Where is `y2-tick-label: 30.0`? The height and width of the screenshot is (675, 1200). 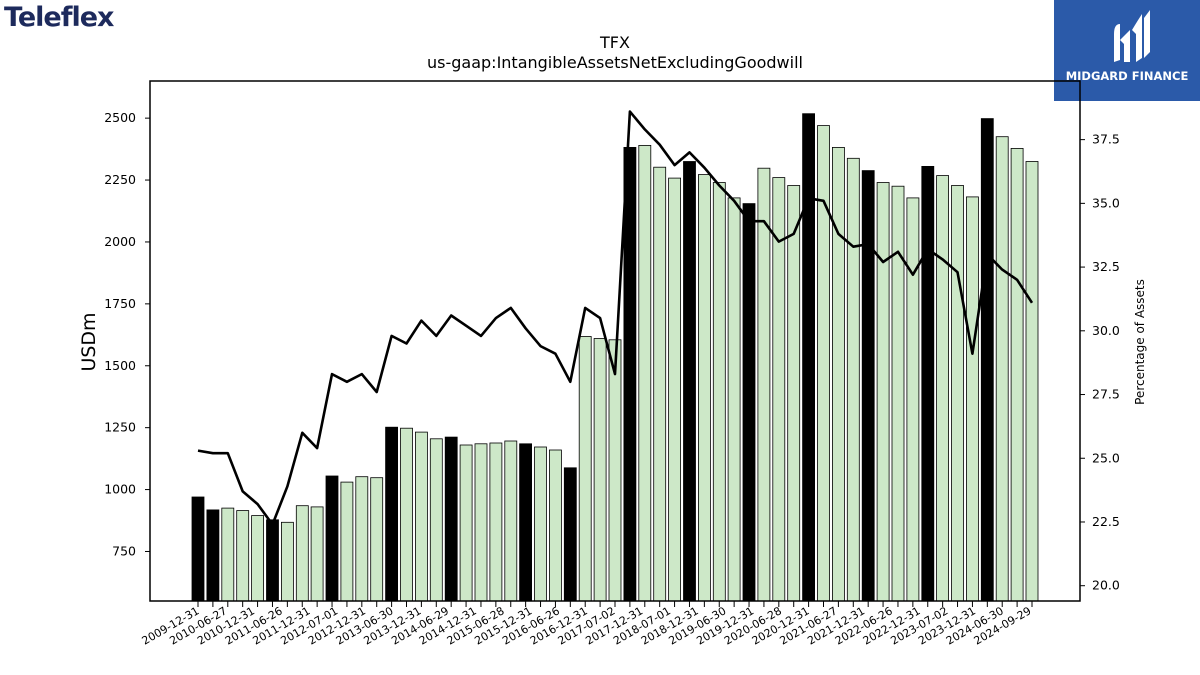 y2-tick-label: 30.0 is located at coordinates (1106, 330).